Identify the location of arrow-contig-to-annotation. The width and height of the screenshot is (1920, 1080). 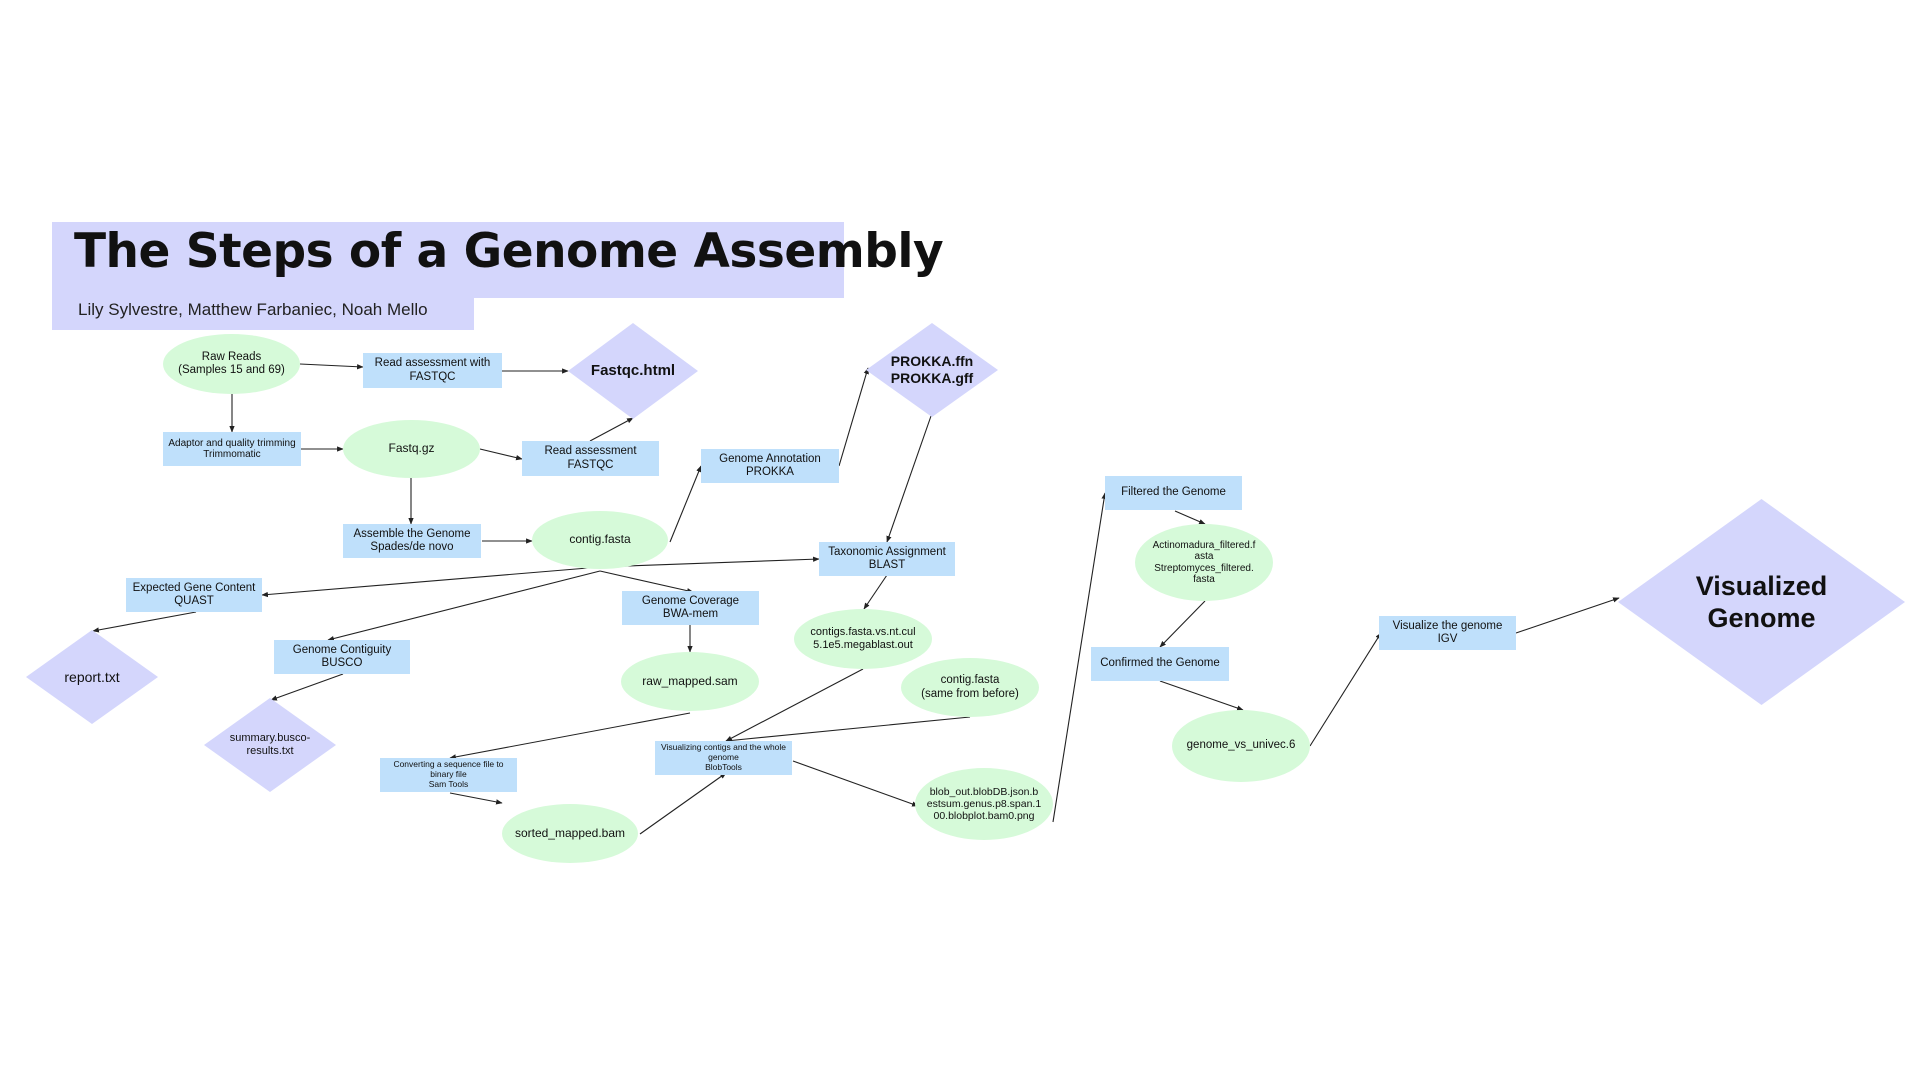
(685, 504).